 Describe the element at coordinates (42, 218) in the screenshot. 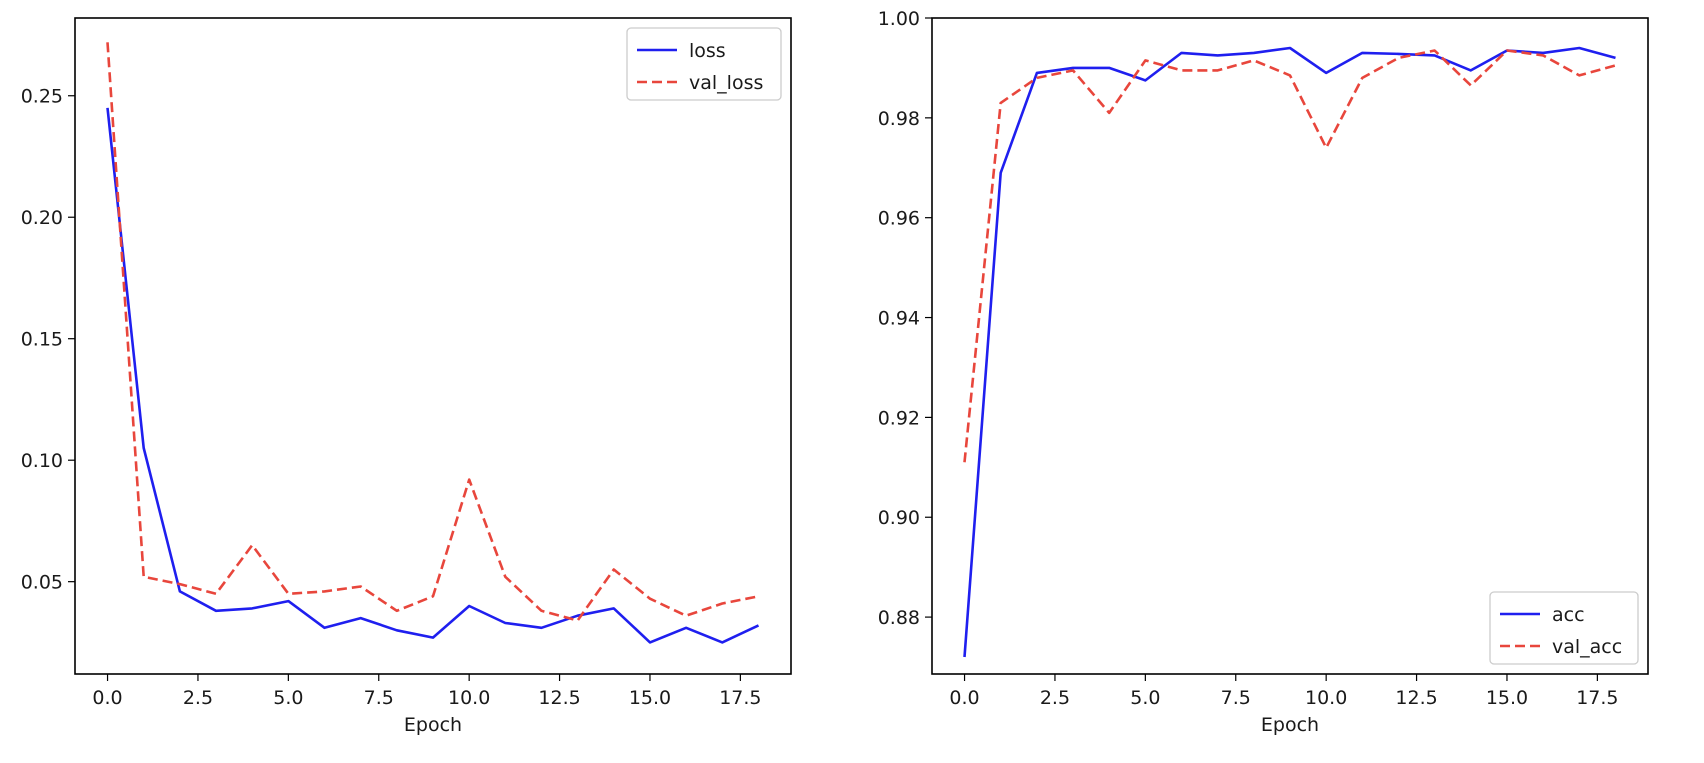

I see `y-tick-label: 0.20` at that location.